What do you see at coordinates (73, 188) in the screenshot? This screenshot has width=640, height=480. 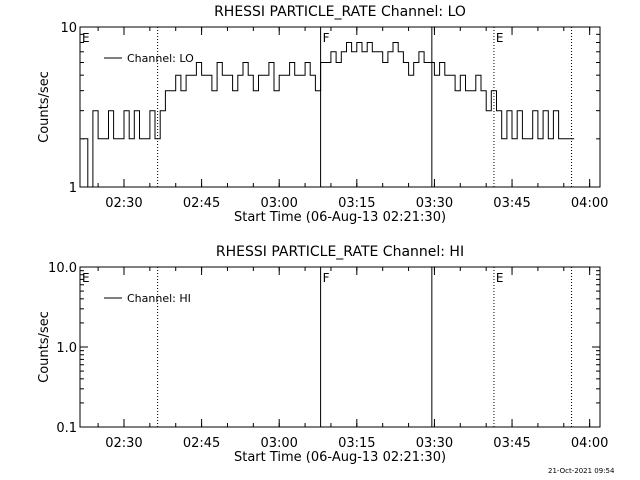 I see `y-tick-label: 1` at bounding box center [73, 188].